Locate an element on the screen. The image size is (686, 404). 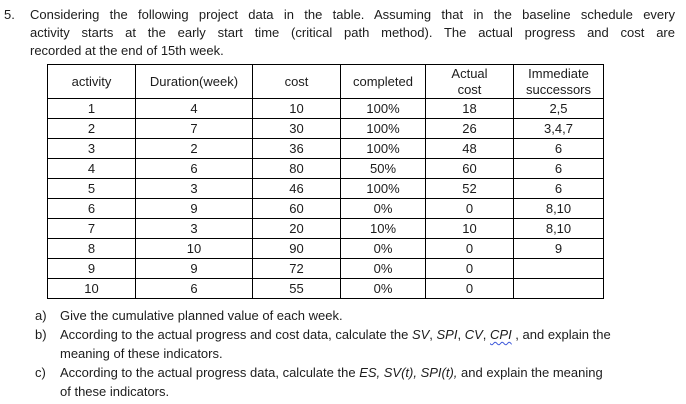
table-cell: 26 is located at coordinates (469, 128).